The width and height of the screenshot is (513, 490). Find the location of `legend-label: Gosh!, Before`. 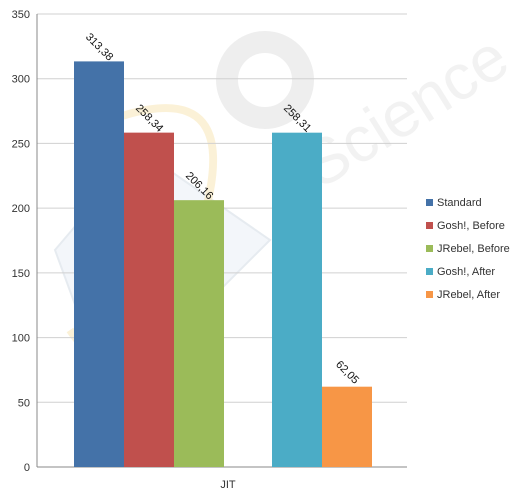

legend-label: Gosh!, Before is located at coordinates (471, 226).